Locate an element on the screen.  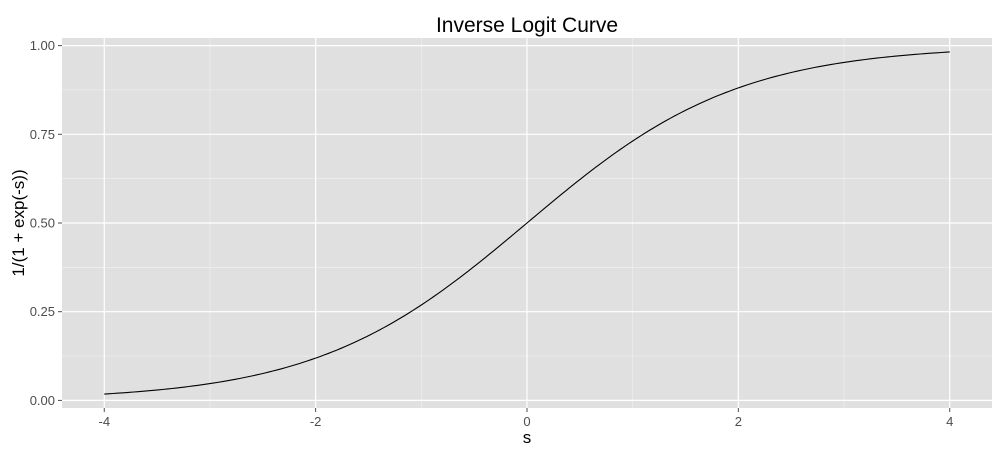
x-axis-label: s is located at coordinates (527, 437).